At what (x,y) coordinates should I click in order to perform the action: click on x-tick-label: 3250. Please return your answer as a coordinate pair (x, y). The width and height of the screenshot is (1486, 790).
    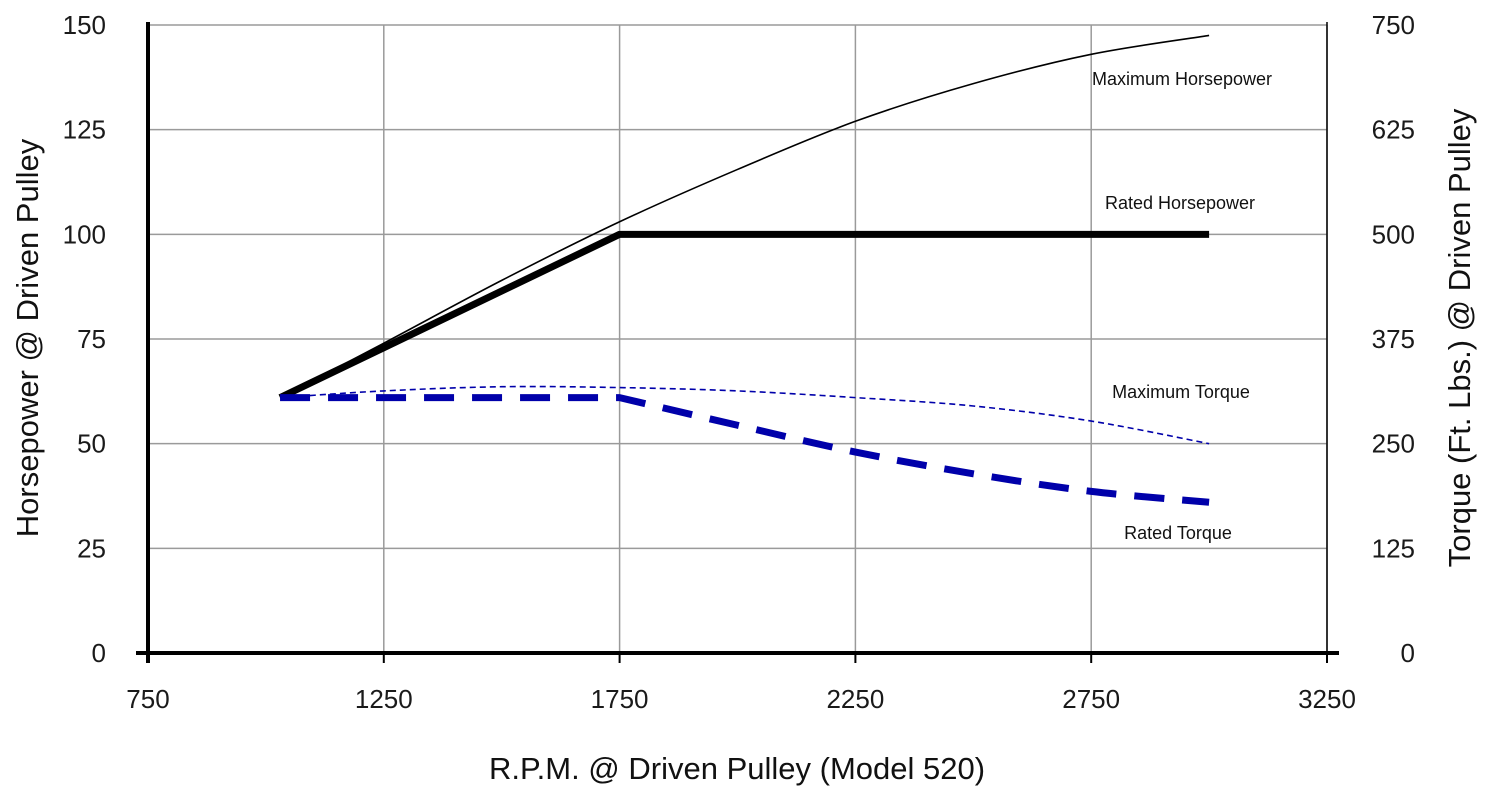
    Looking at the image, I should click on (1327, 699).